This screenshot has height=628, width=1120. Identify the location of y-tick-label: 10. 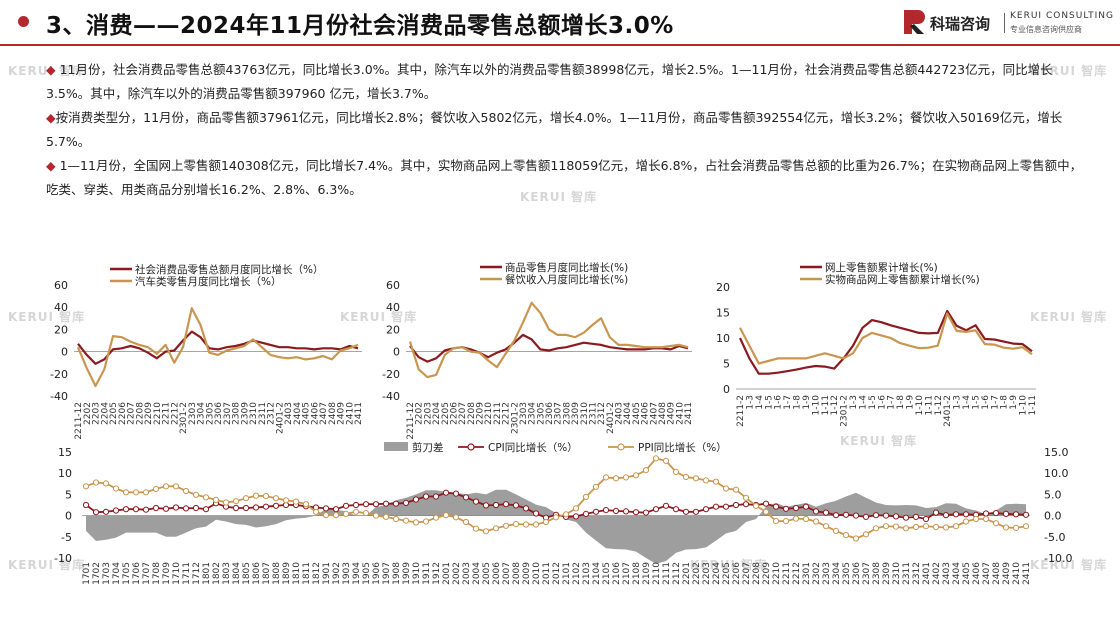
(723, 338).